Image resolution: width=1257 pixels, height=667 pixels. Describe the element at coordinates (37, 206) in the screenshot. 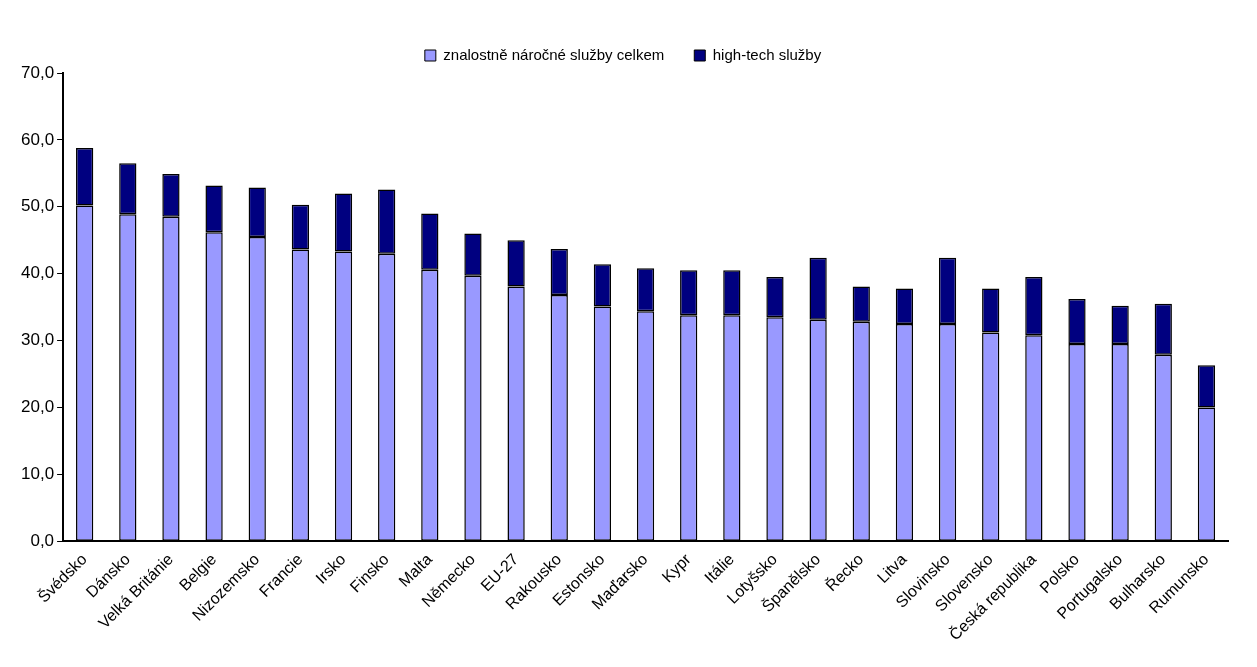

I see `y-tick-label: 50,0` at that location.